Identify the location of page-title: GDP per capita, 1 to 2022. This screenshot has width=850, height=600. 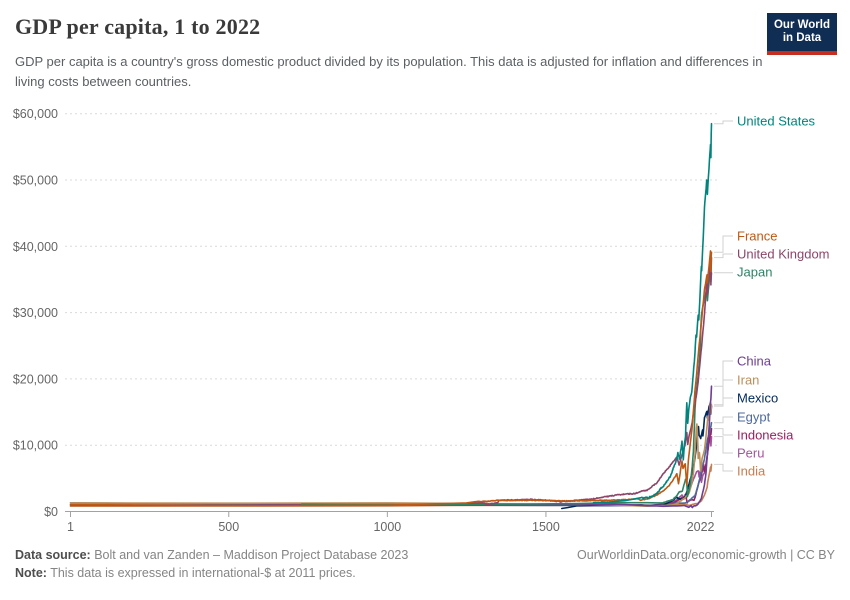
(138, 26).